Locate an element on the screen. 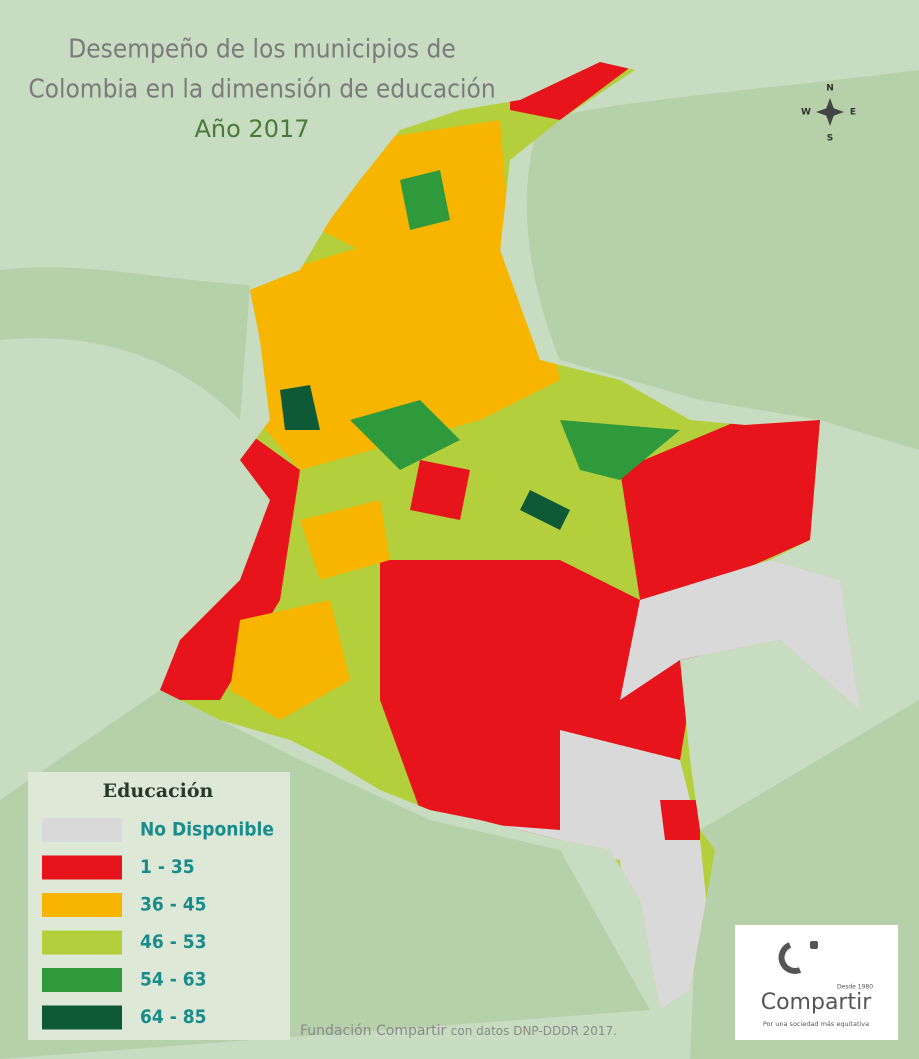 The width and height of the screenshot is (919, 1059). legend-label: 64 - 85 is located at coordinates (173, 1017).